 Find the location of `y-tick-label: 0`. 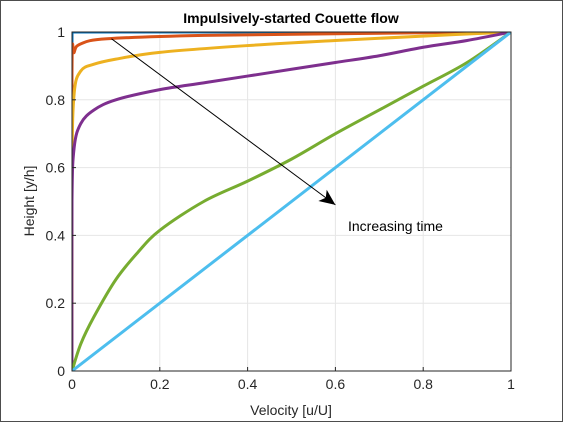

y-tick-label: 0 is located at coordinates (61, 371).